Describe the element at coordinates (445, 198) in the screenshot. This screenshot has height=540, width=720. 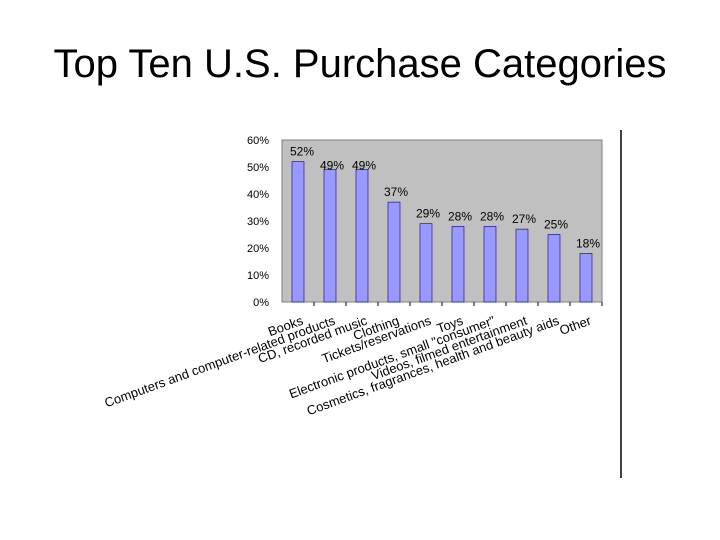
I see `data-labels: 52% 49% 49% 37% 29% 28% 28% 27% 25% 18%` at that location.